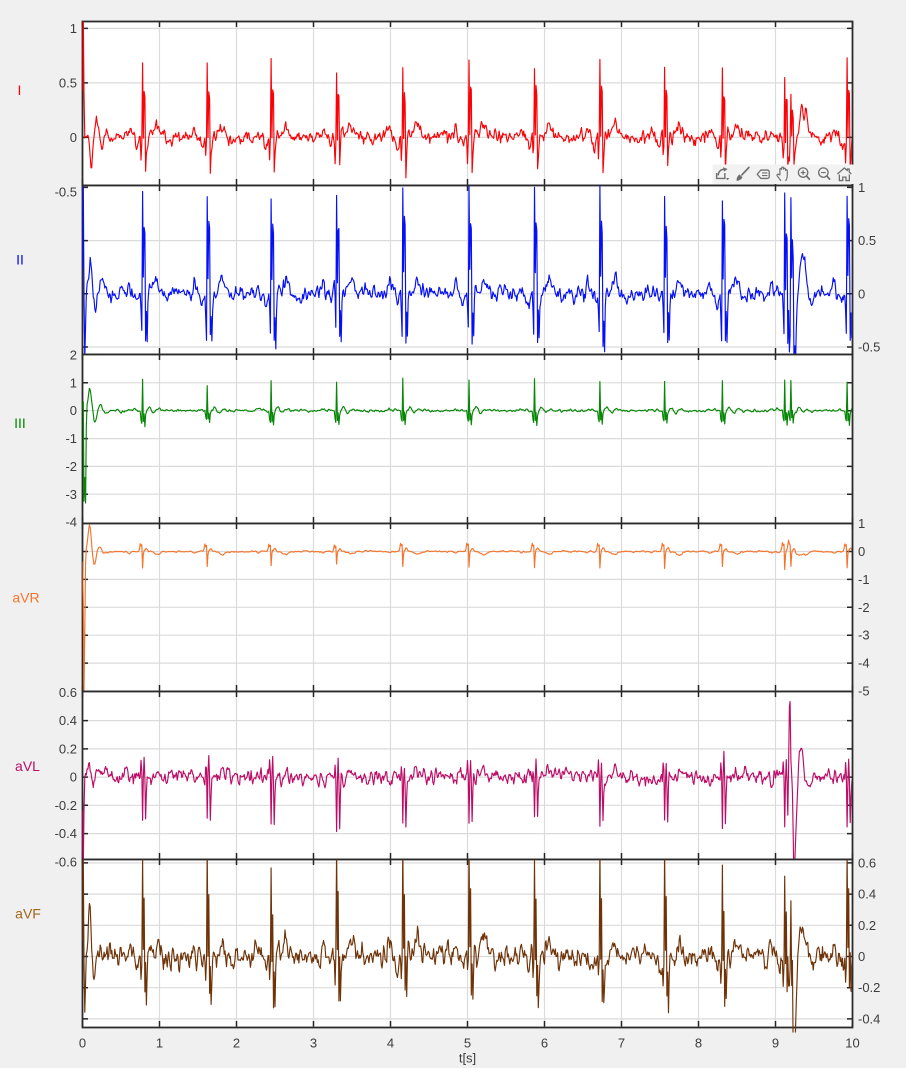 The width and height of the screenshot is (906, 1068). Describe the element at coordinates (467, 1043) in the screenshot. I see `svg-text: 5` at that location.